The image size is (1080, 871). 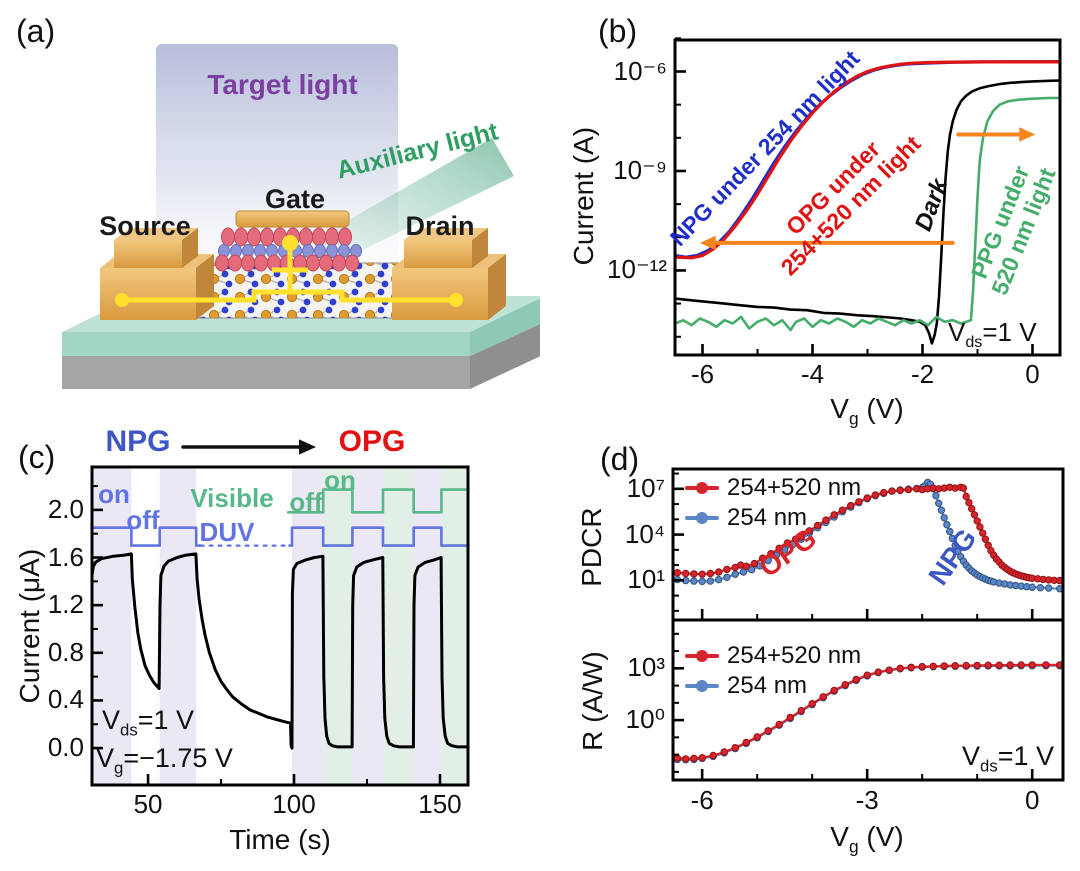 I want to click on y-tick-label: 10⁷, so click(x=645, y=487).